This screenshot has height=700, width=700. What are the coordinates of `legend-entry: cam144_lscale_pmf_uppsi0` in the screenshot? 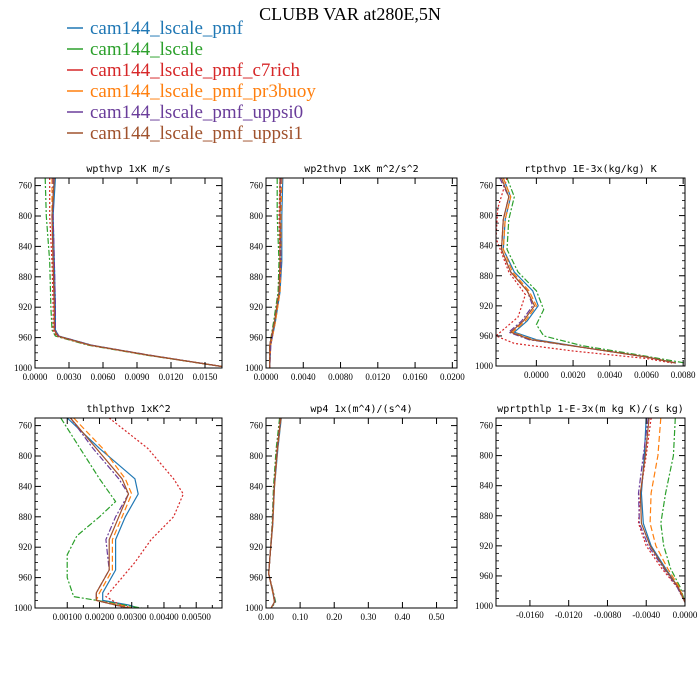 It's located at (185, 112).